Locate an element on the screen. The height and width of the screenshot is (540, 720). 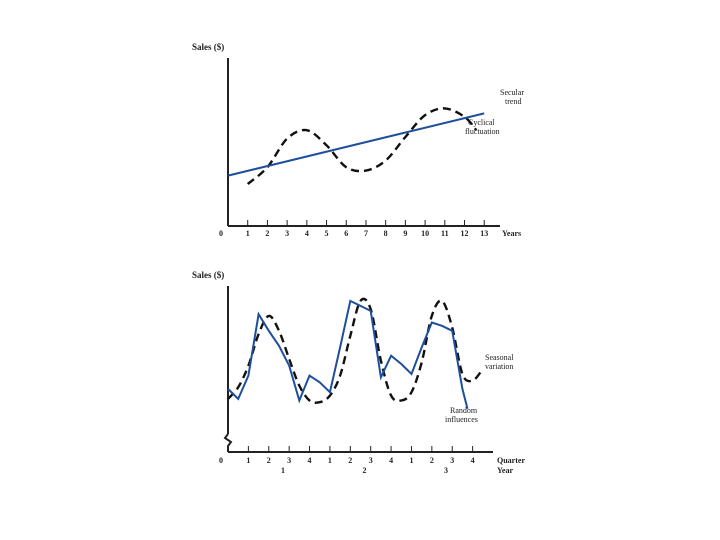
chart1-tick-label: 12 is located at coordinates (465, 233).